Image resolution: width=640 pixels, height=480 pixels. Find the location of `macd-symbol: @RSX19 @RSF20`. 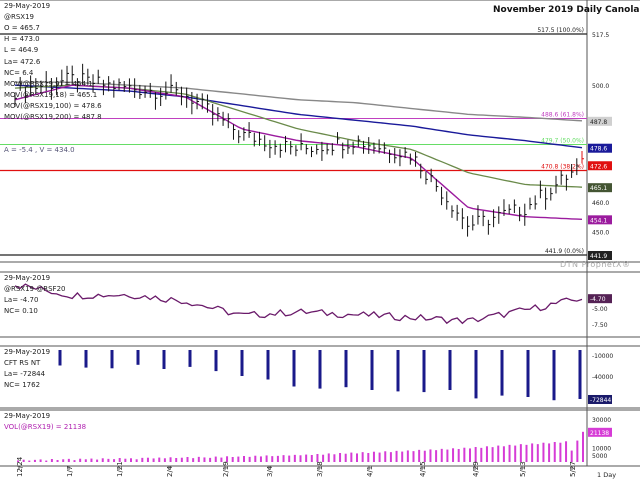

macd-symbol: @RSX19 @RSF20 is located at coordinates (35, 289).